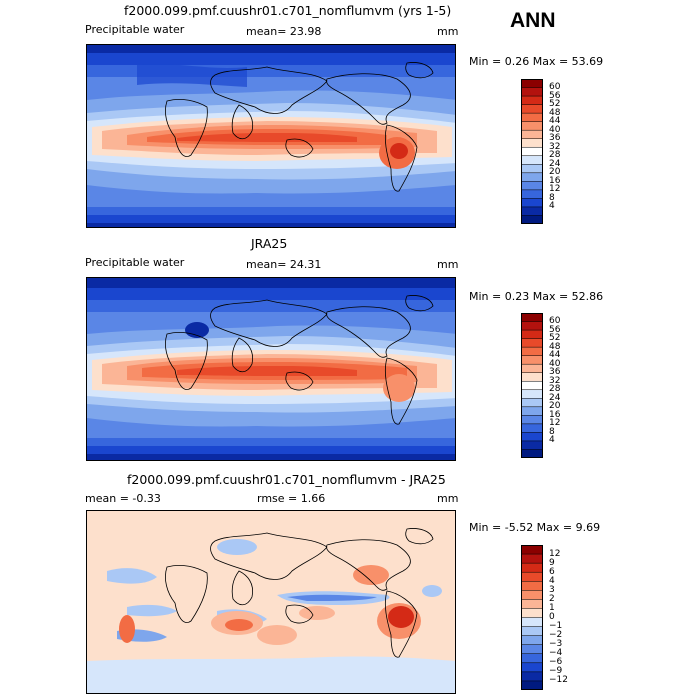 Image resolution: width=700 pixels, height=700 pixels. I want to click on colorbar-panel-2-segments, so click(532, 385).